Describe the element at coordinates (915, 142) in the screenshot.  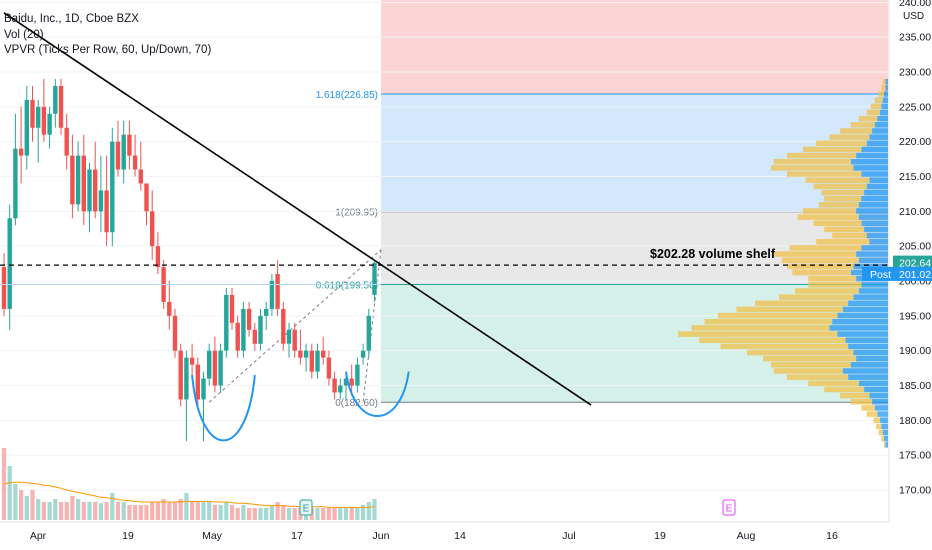
I see `price-tick-label: 220.00` at that location.